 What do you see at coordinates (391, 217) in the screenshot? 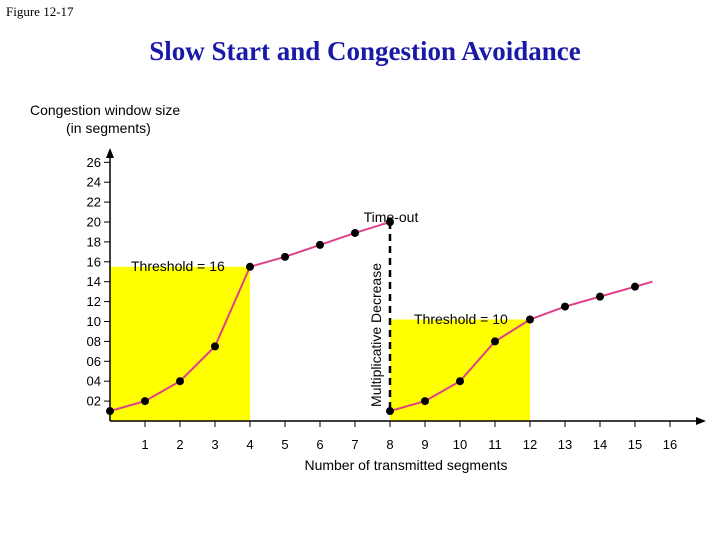
I see `timeout-label: Time-out` at bounding box center [391, 217].